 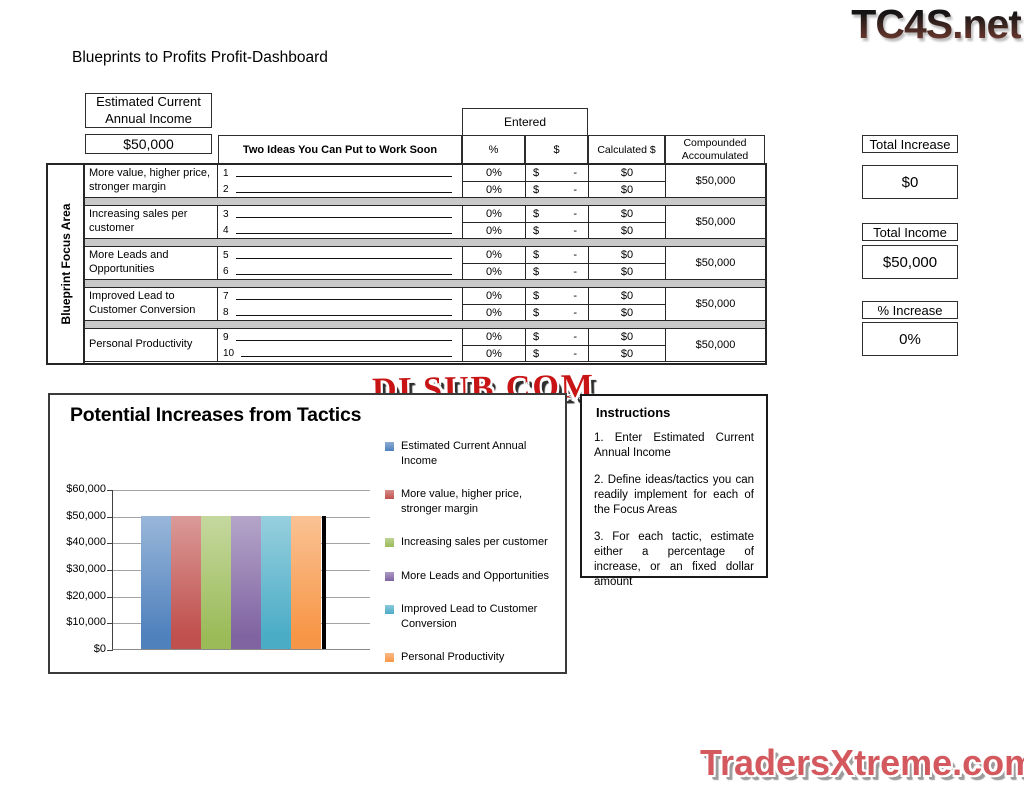 I want to click on idea-row: 2, so click(x=340, y=189).